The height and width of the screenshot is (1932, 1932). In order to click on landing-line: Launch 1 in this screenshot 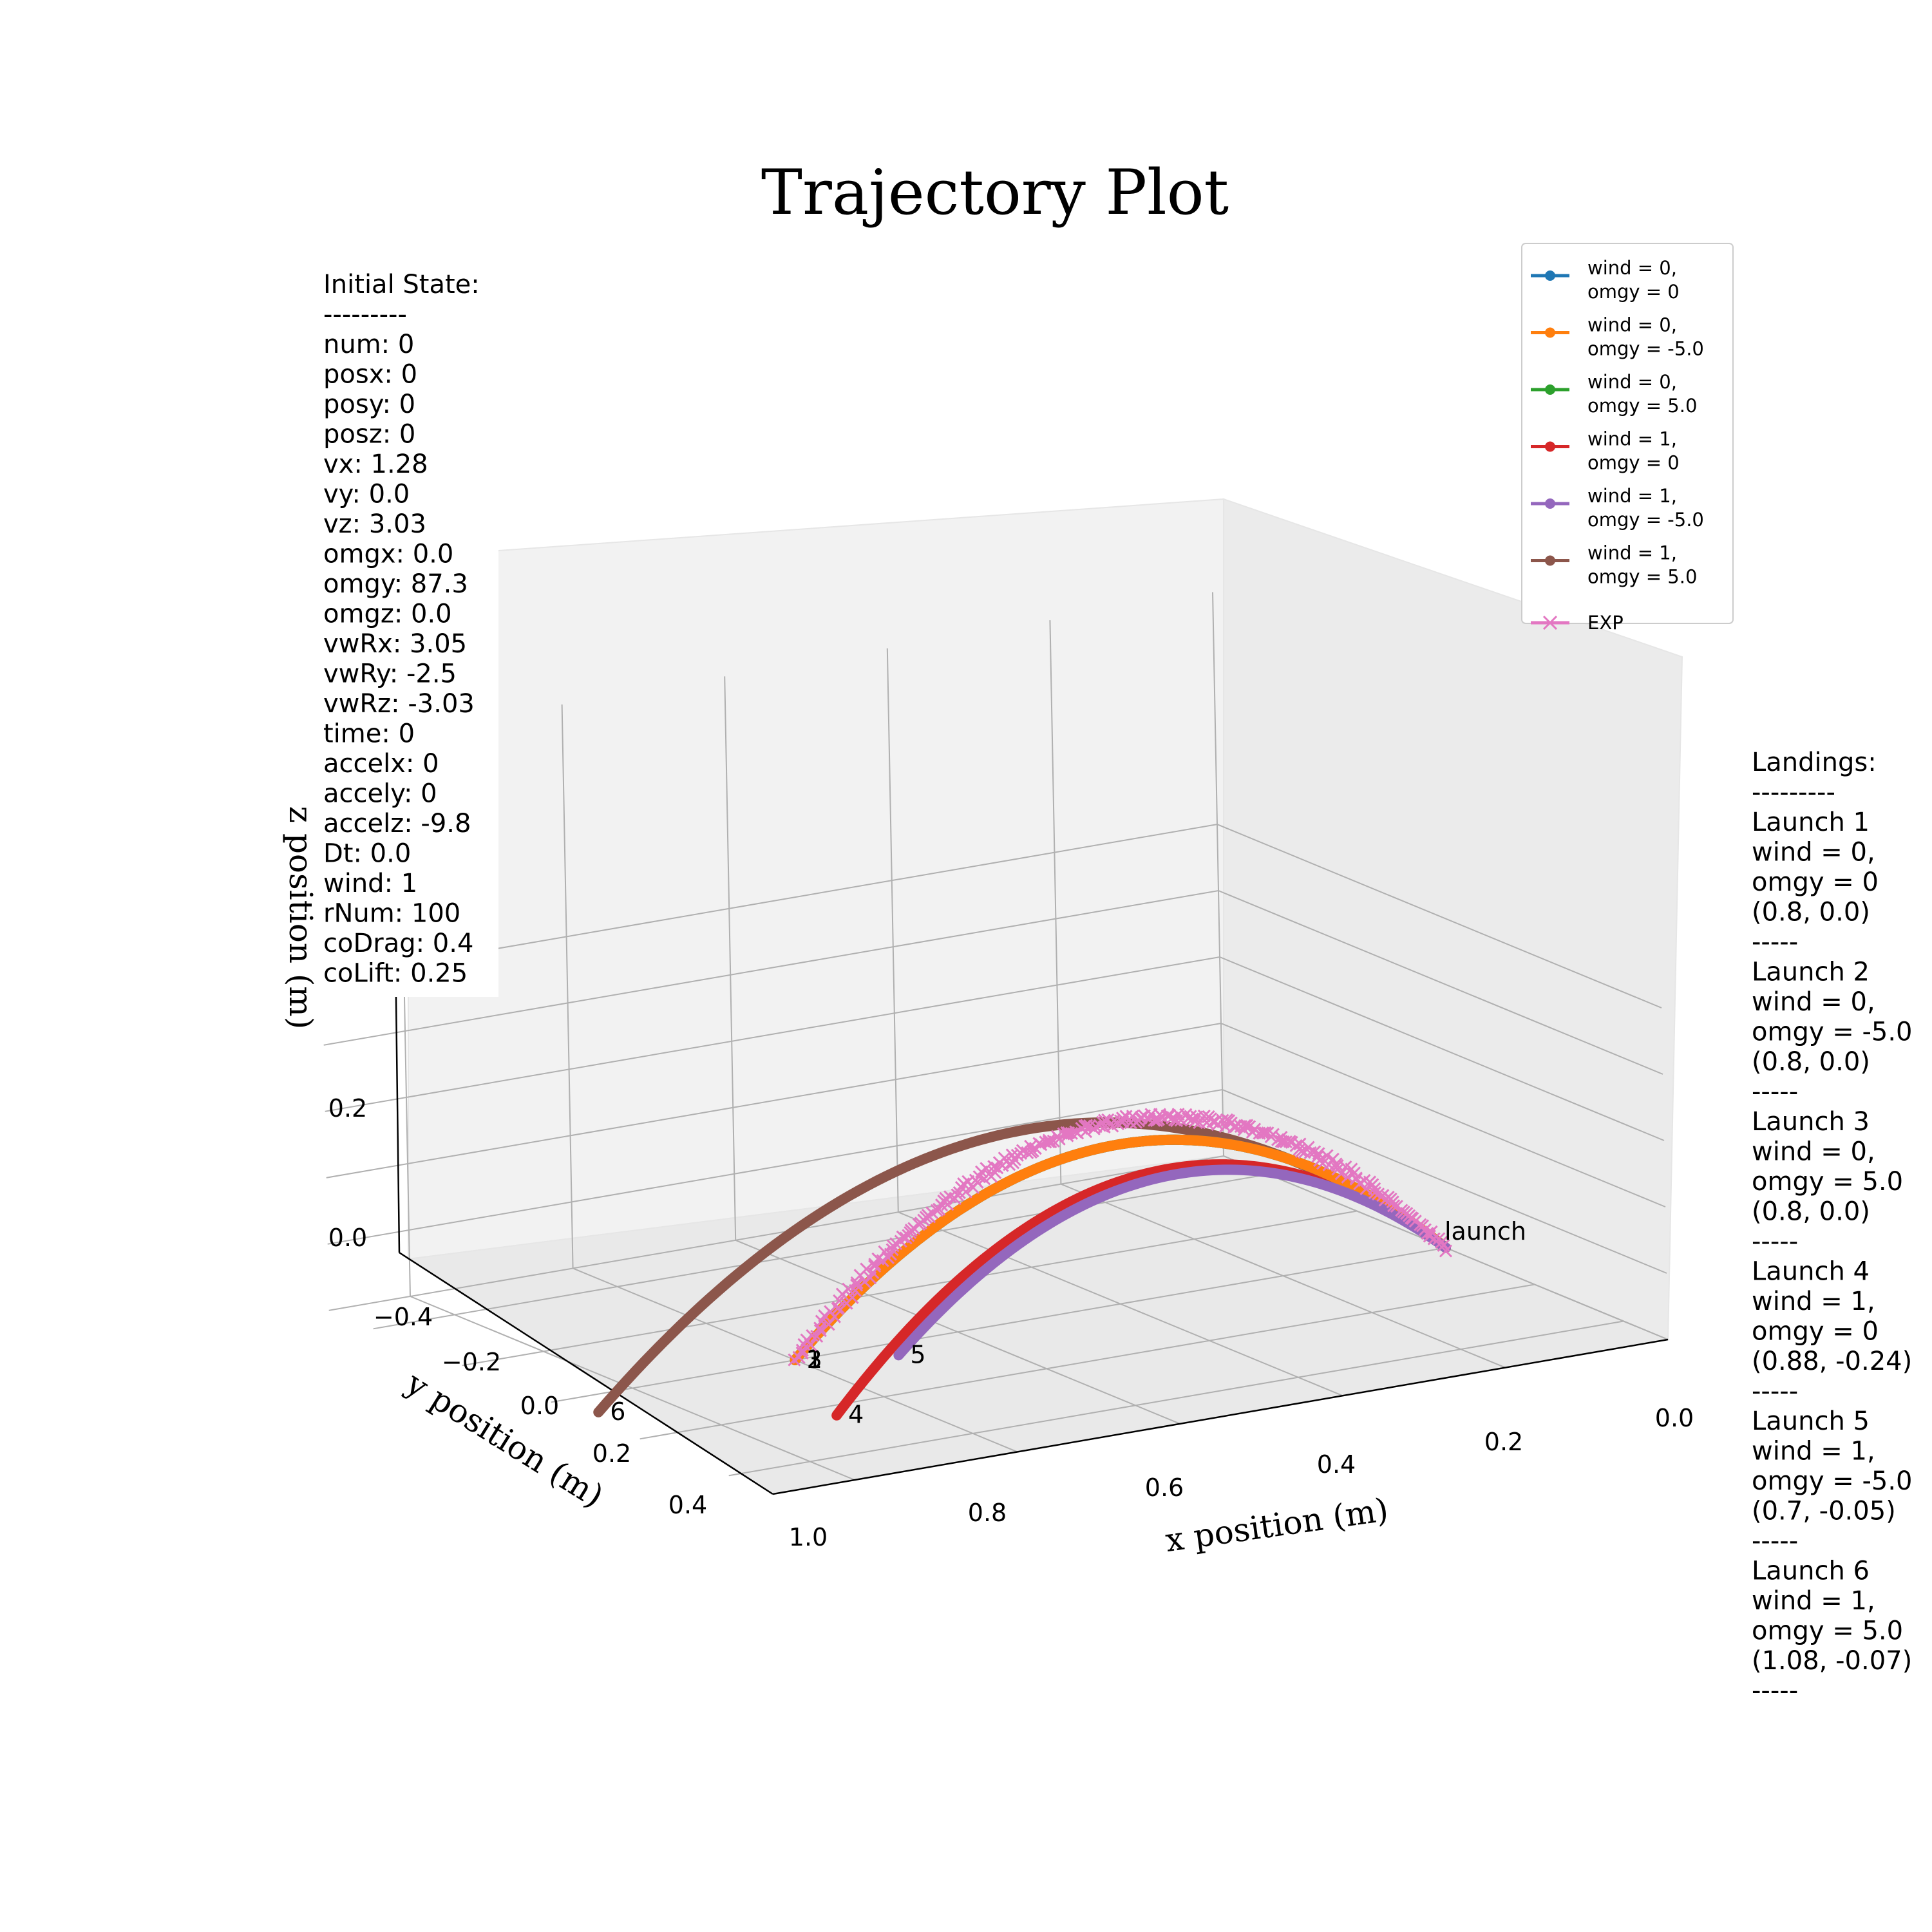, I will do `click(1811, 822)`.